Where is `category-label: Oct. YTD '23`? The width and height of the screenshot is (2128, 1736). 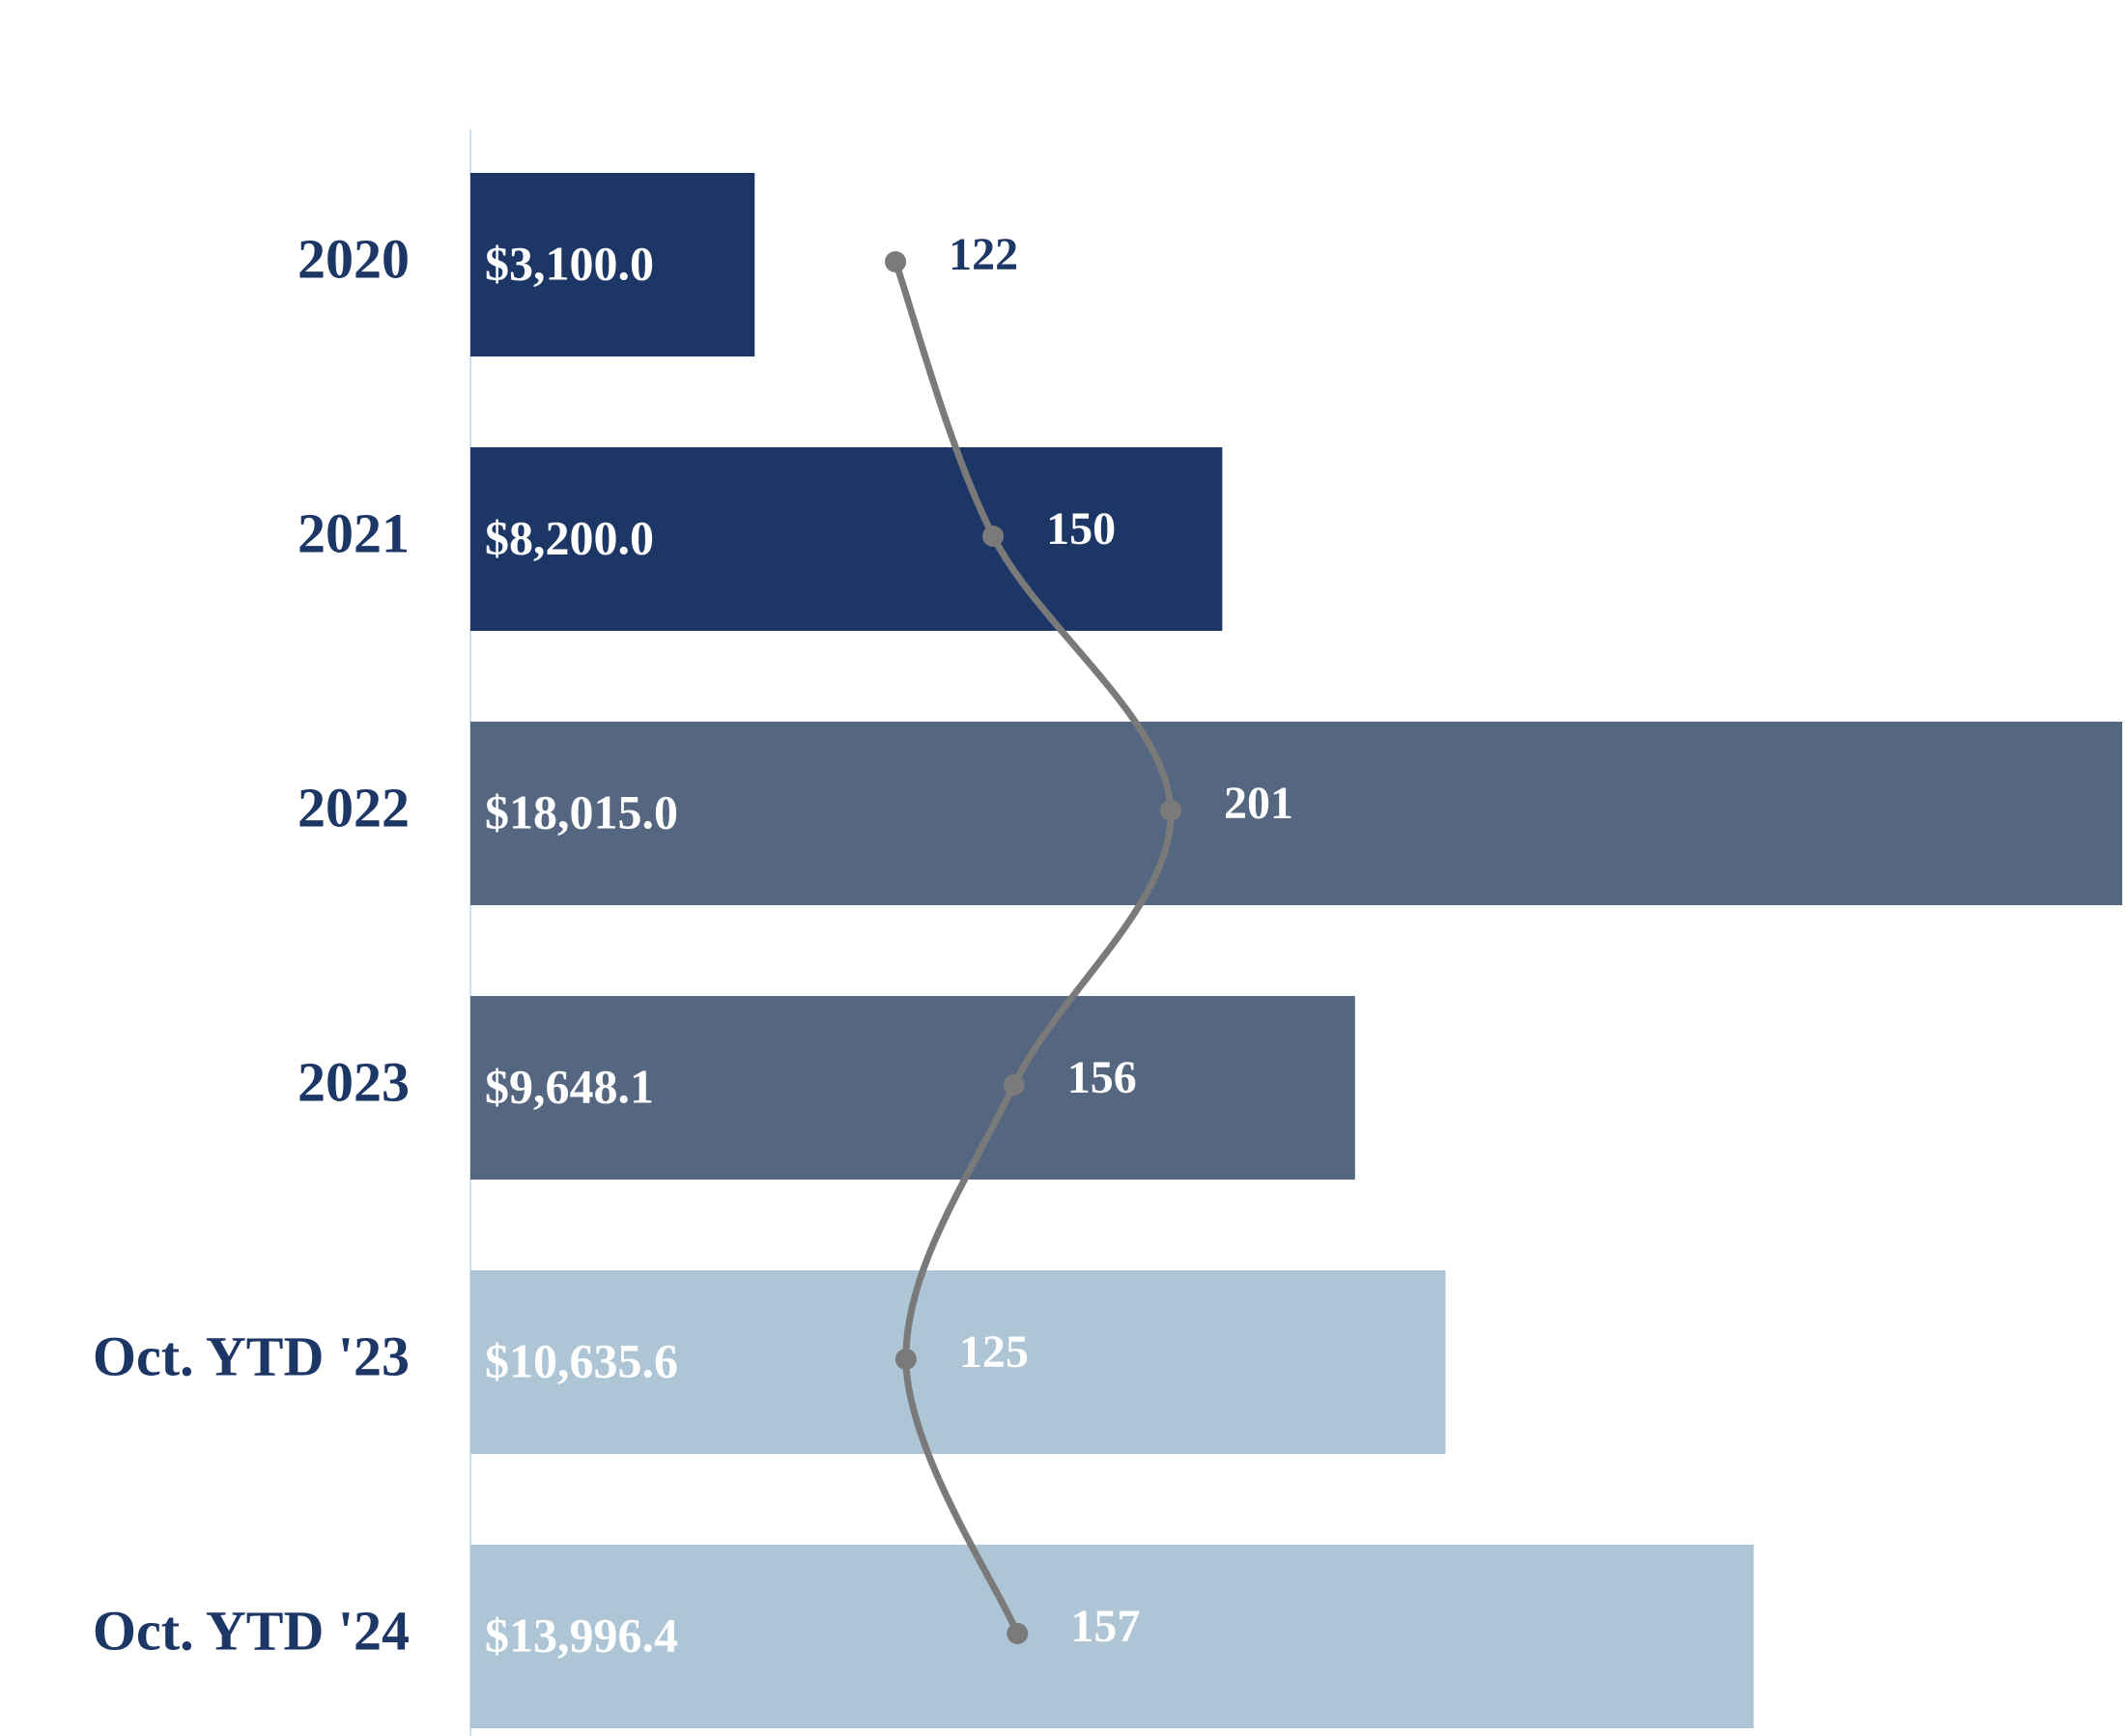
category-label: Oct. YTD '23 is located at coordinates (251, 1355).